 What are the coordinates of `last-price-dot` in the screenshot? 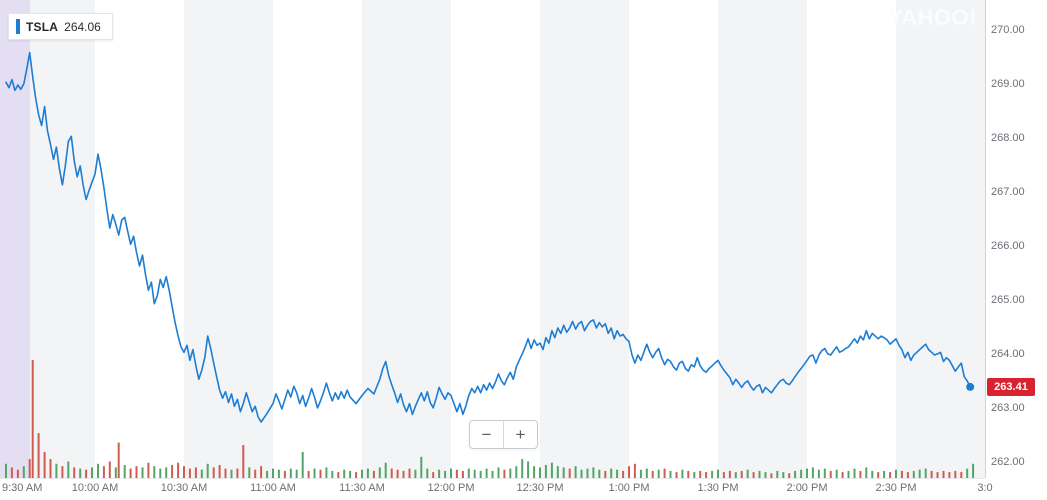 It's located at (970, 386).